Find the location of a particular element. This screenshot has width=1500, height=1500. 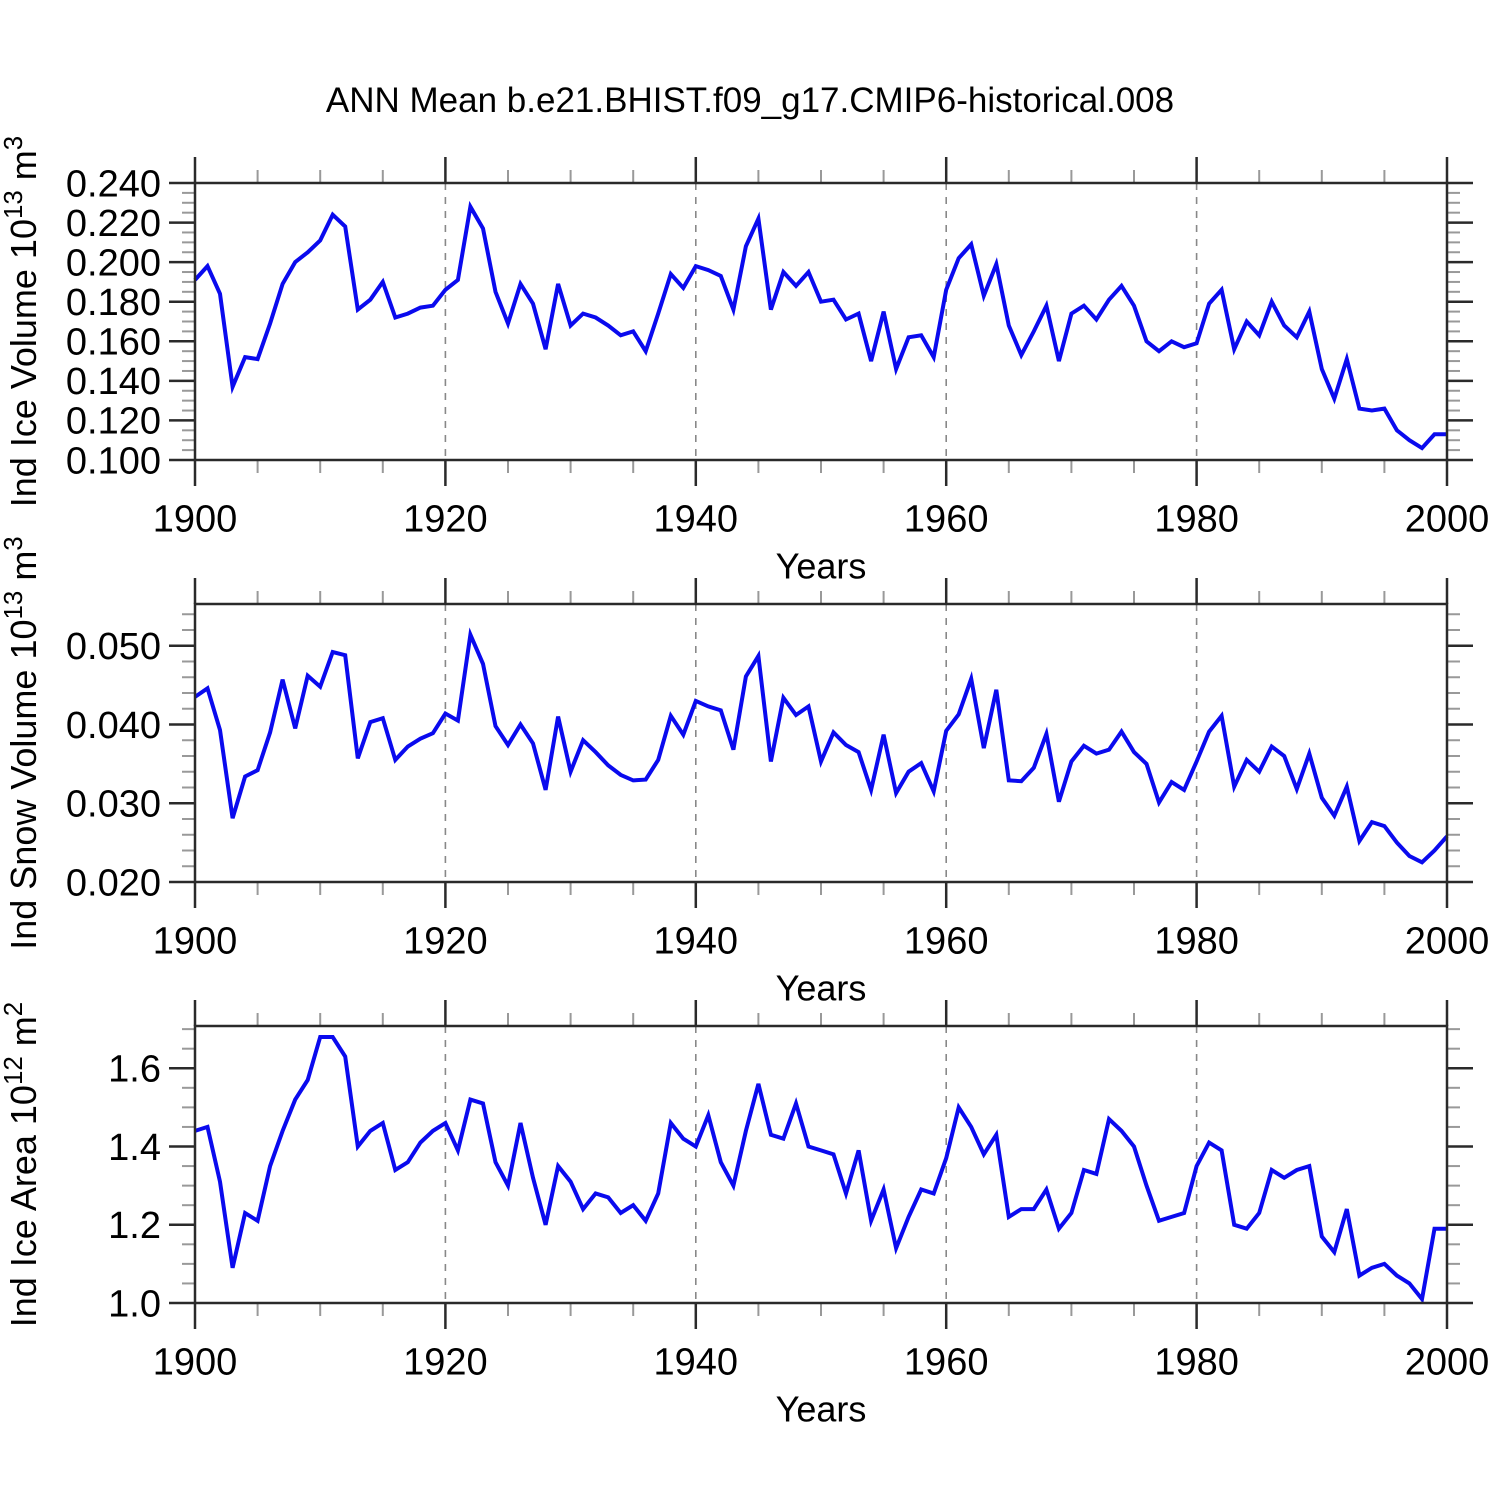

y-tick-label: 1.4 is located at coordinates (134, 1148).